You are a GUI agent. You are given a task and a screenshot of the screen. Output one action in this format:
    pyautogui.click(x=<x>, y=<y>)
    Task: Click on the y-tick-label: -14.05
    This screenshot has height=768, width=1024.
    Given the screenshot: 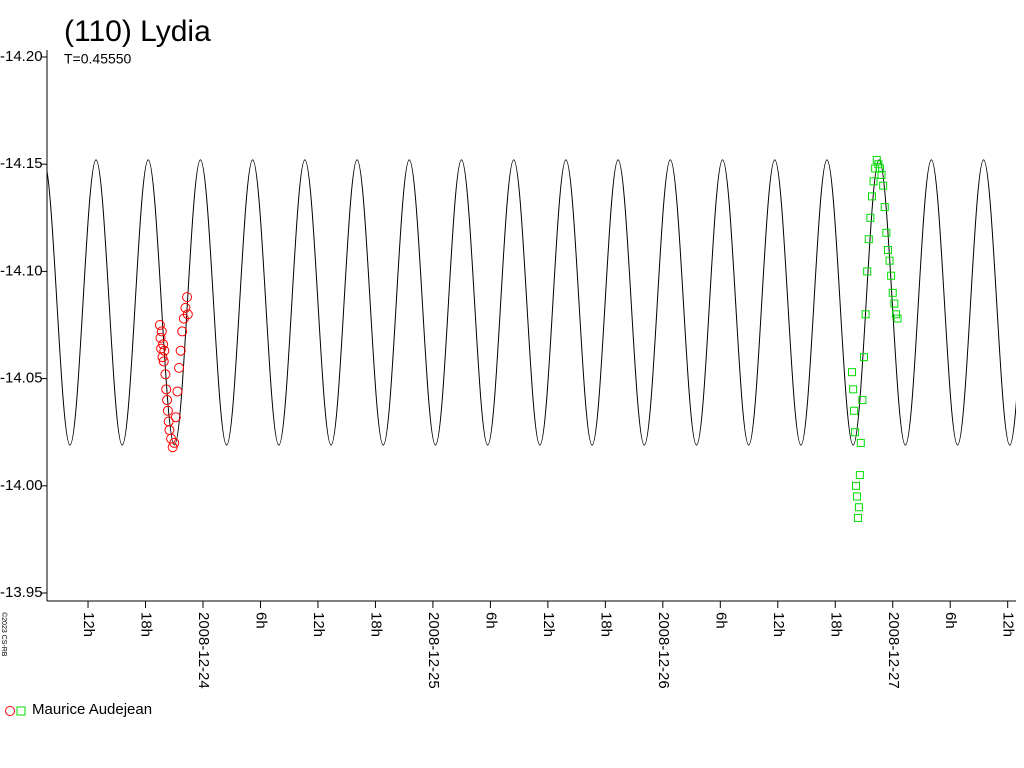 What is the action you would take?
    pyautogui.click(x=21, y=378)
    